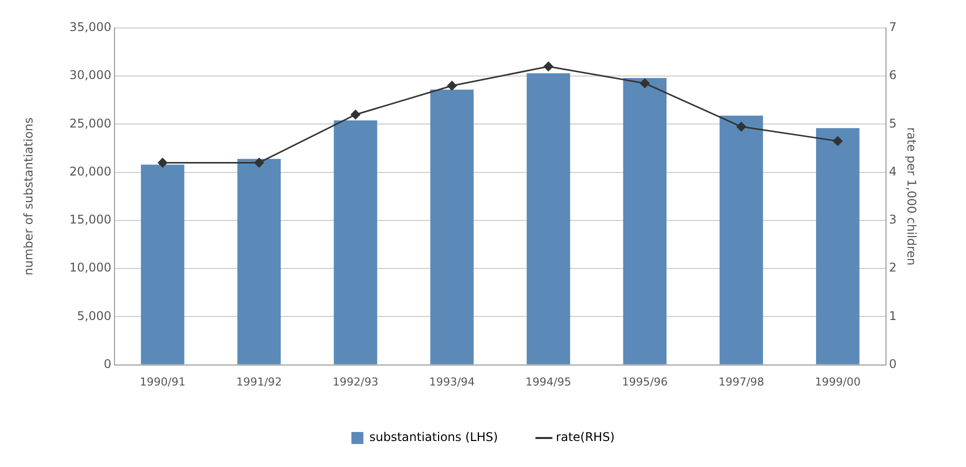 The width and height of the screenshot is (966, 467). I want to click on y-tick-label: 10,000, so click(90, 267).